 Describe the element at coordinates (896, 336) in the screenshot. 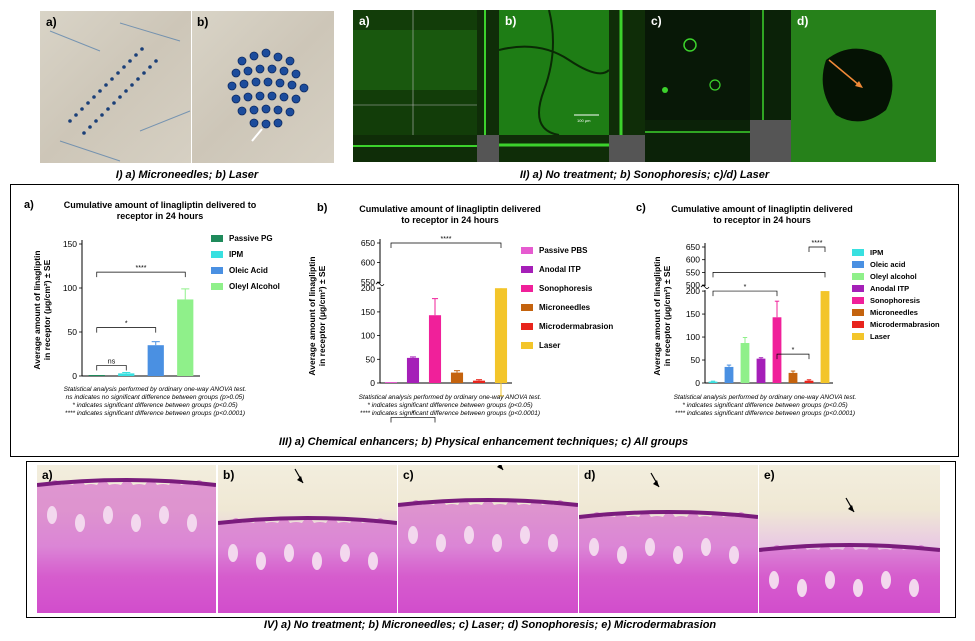

I see `legend-item: Laser` at that location.